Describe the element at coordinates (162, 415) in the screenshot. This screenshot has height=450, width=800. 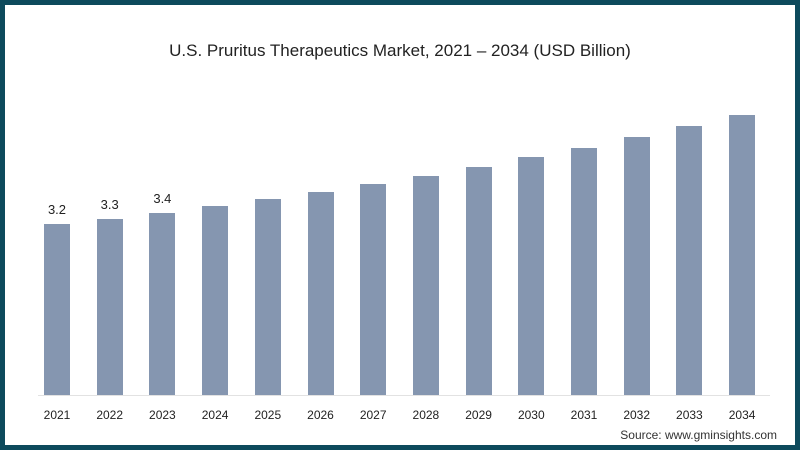
I see `x-tick-label: 2023` at that location.